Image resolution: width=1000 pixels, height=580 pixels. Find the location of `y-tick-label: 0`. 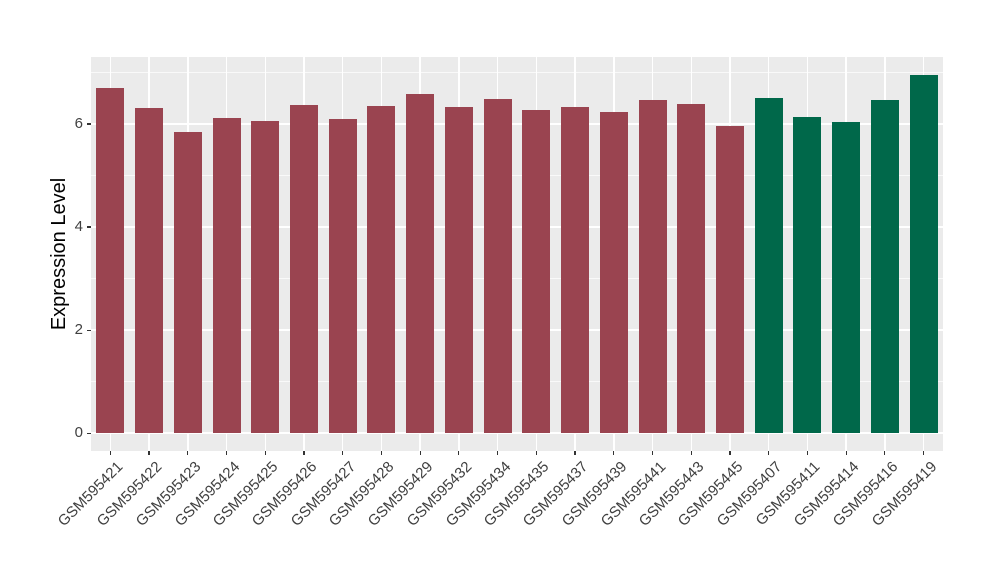

y-tick-label: 0 is located at coordinates (78, 433).